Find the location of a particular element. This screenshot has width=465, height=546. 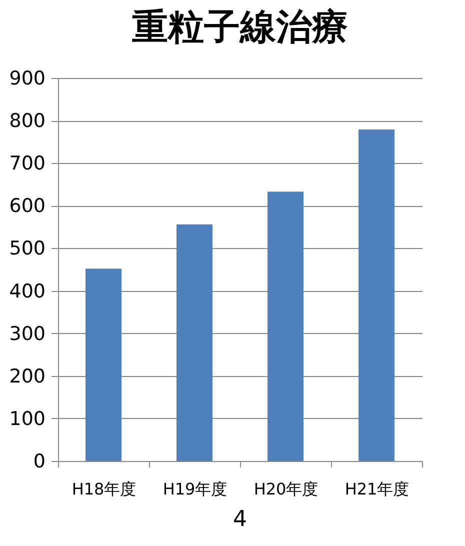

y-tick-label: 0 is located at coordinates (39, 461).